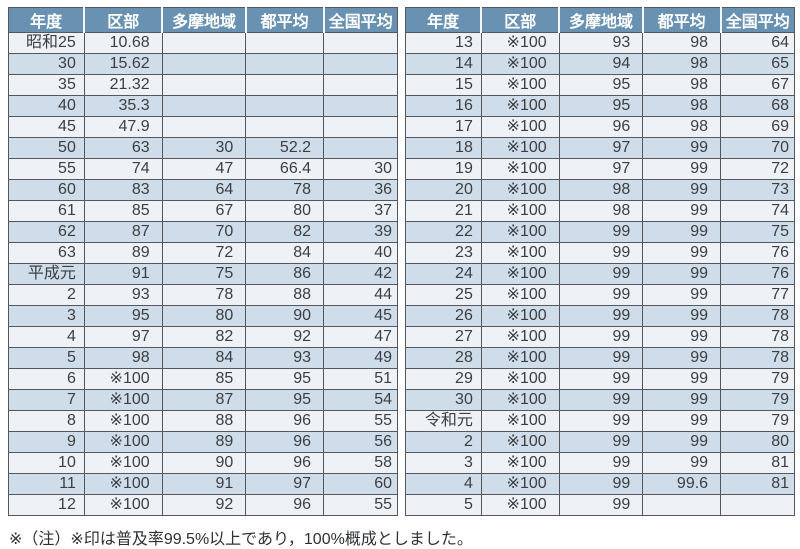 This screenshot has width=800, height=549. Describe the element at coordinates (203, 358) in the screenshot. I see `table-row: 5 98 84 93 49` at that location.